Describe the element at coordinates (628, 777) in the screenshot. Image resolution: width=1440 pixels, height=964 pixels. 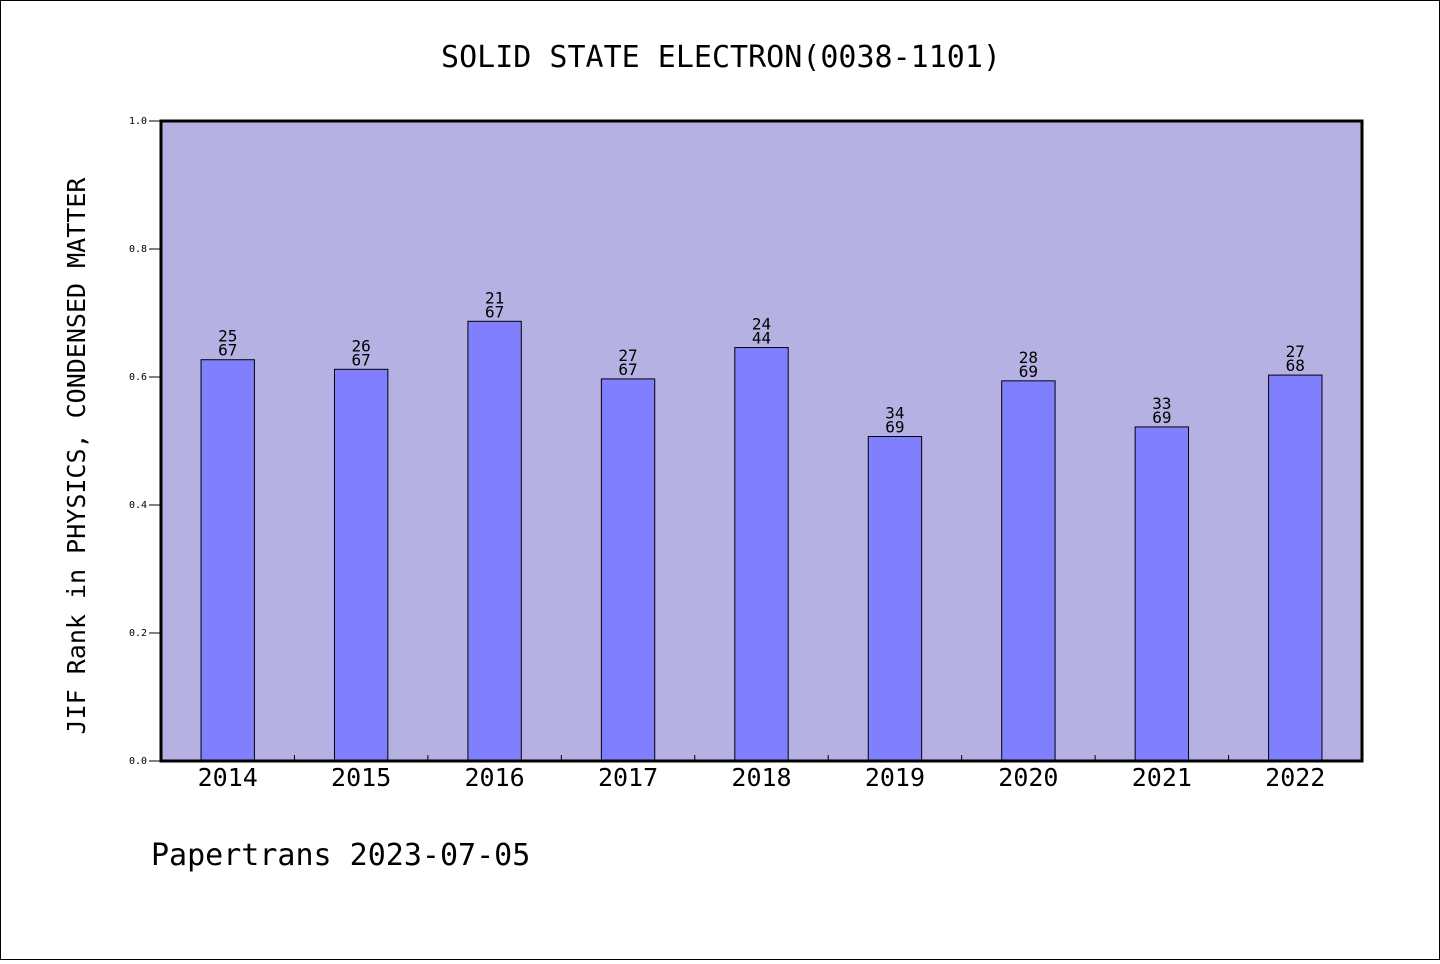
I see `x-tick-label: 2017` at that location.